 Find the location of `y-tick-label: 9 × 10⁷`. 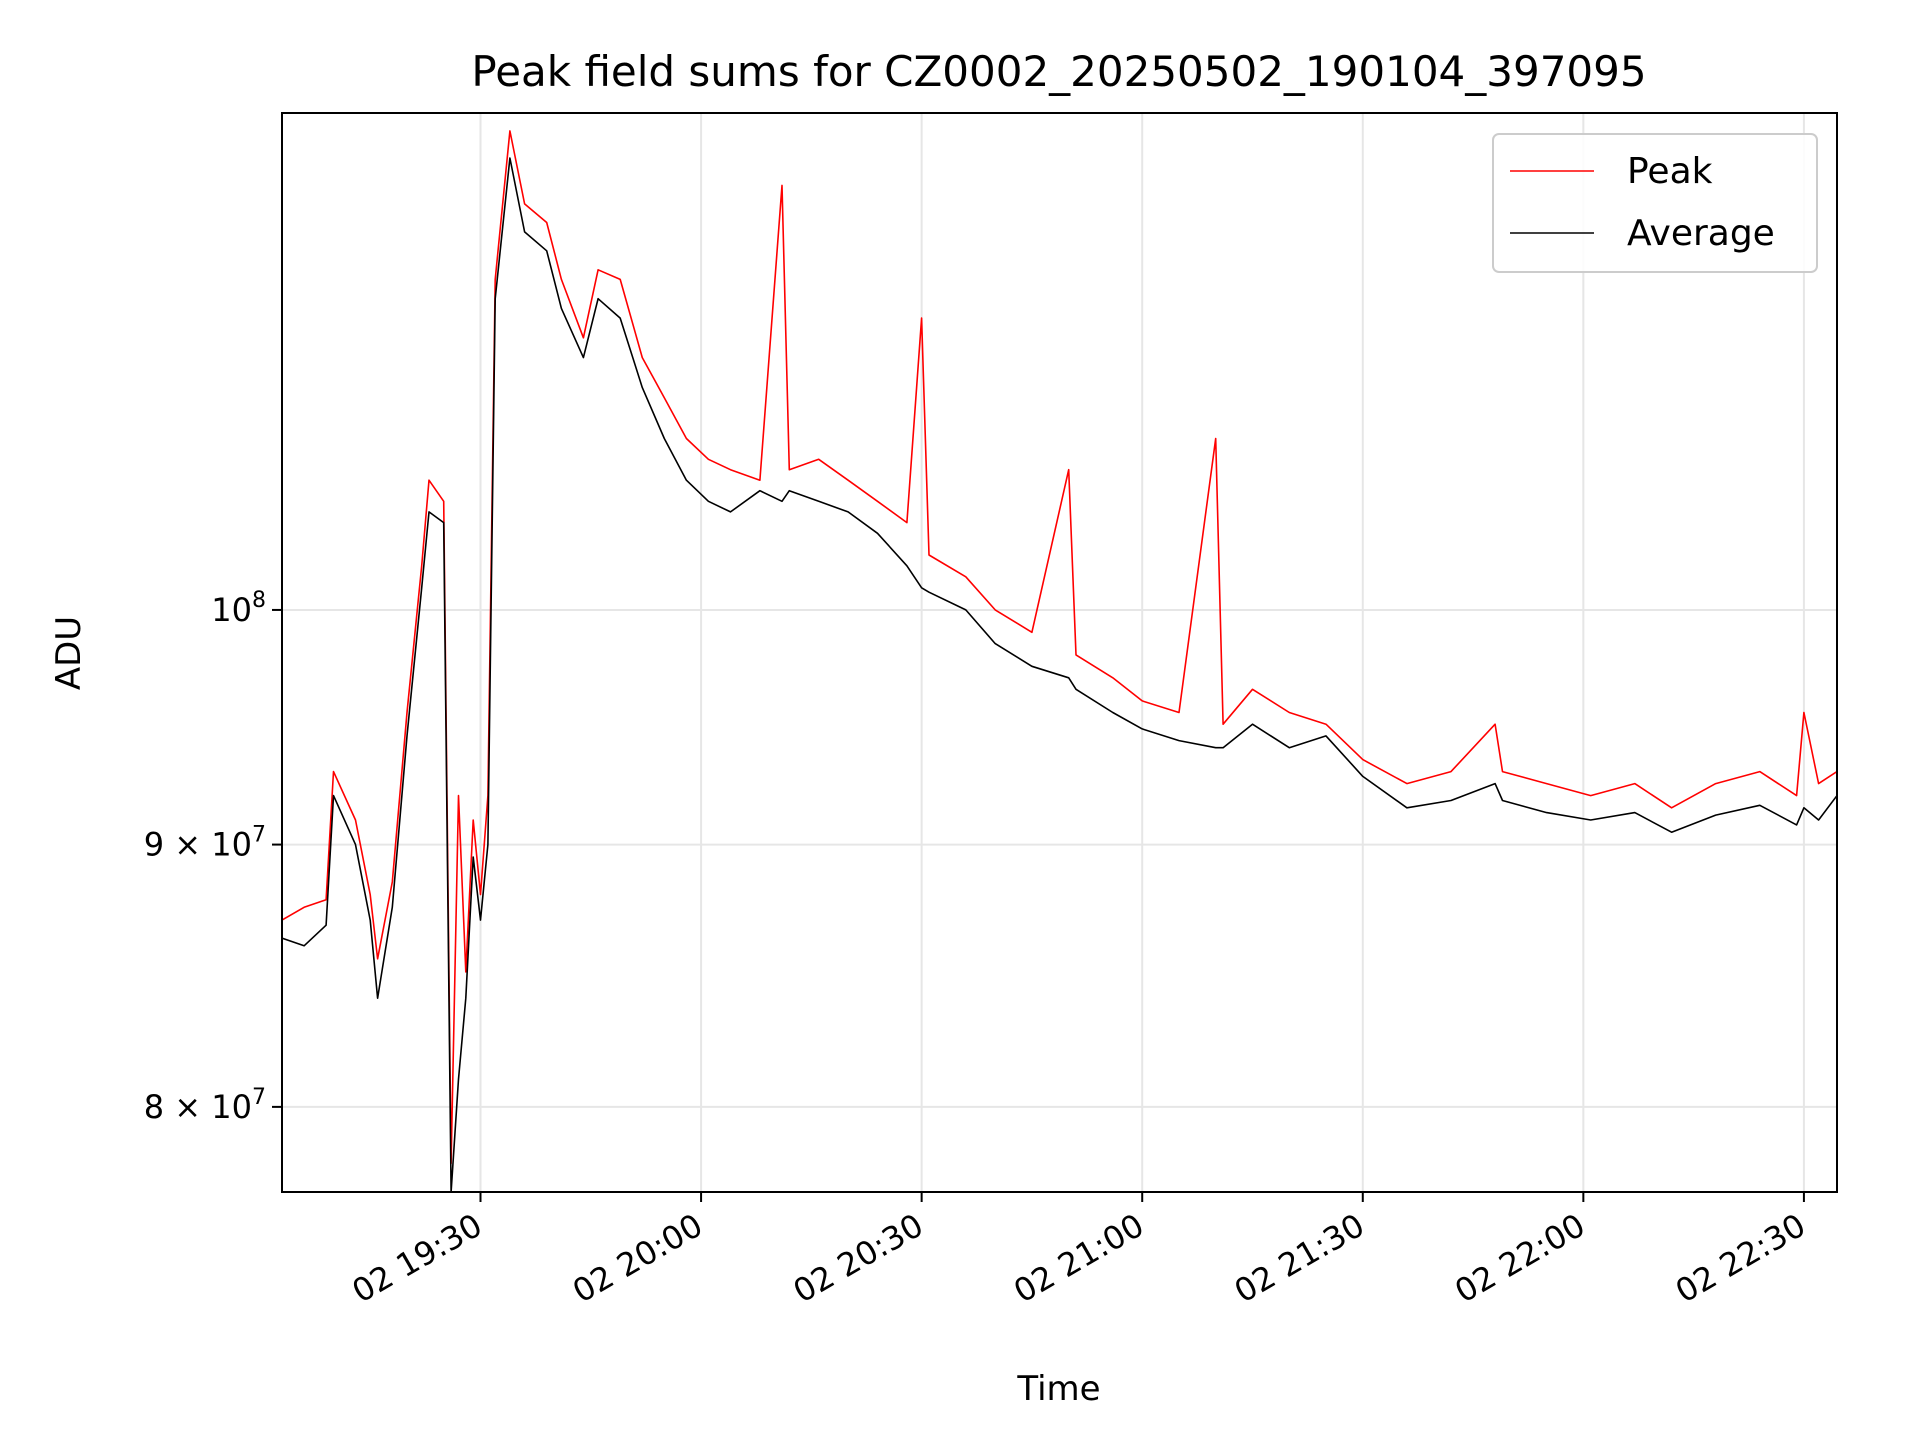

y-tick-label: 9 × 10⁷ is located at coordinates (205, 843).